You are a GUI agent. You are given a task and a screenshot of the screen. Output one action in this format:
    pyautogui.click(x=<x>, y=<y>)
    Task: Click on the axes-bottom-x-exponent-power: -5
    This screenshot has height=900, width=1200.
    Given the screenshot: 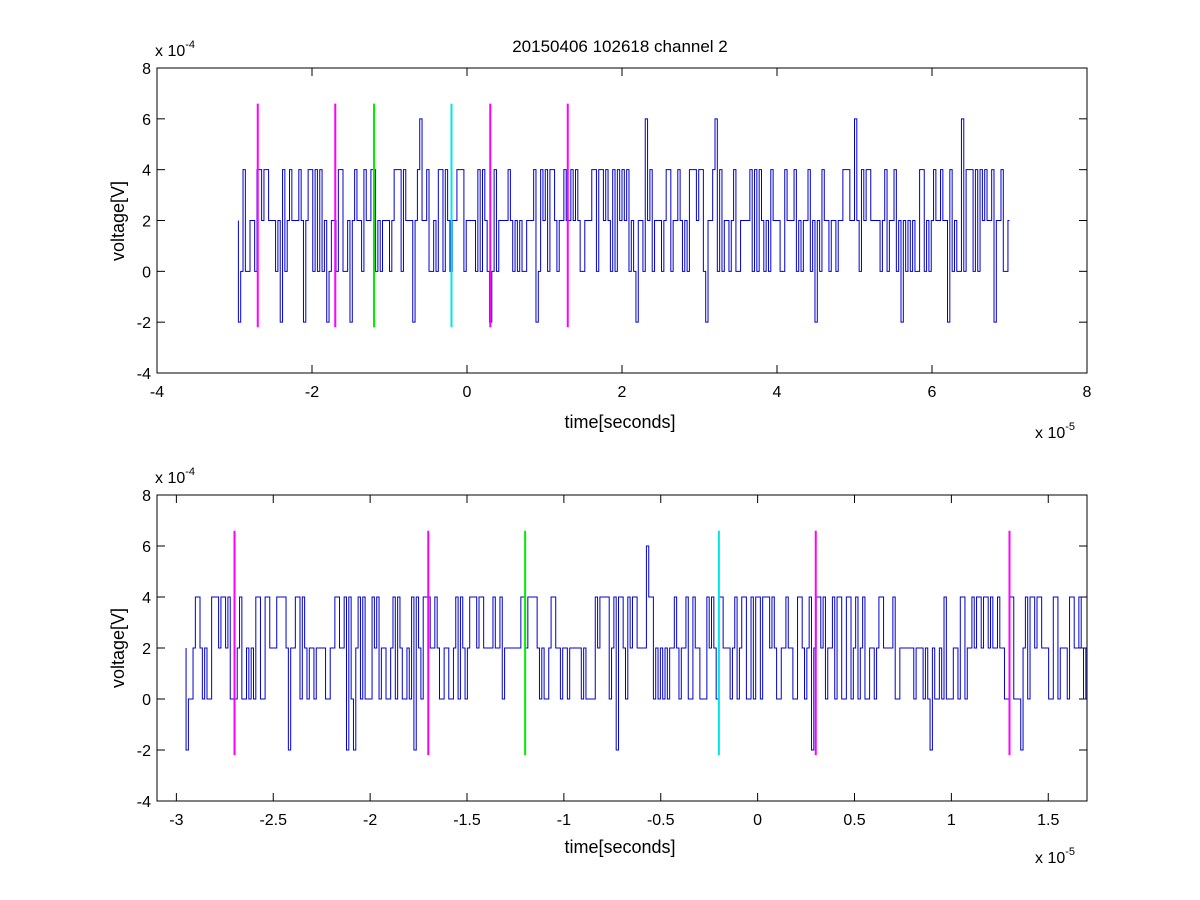 What is the action you would take?
    pyautogui.click(x=1070, y=852)
    